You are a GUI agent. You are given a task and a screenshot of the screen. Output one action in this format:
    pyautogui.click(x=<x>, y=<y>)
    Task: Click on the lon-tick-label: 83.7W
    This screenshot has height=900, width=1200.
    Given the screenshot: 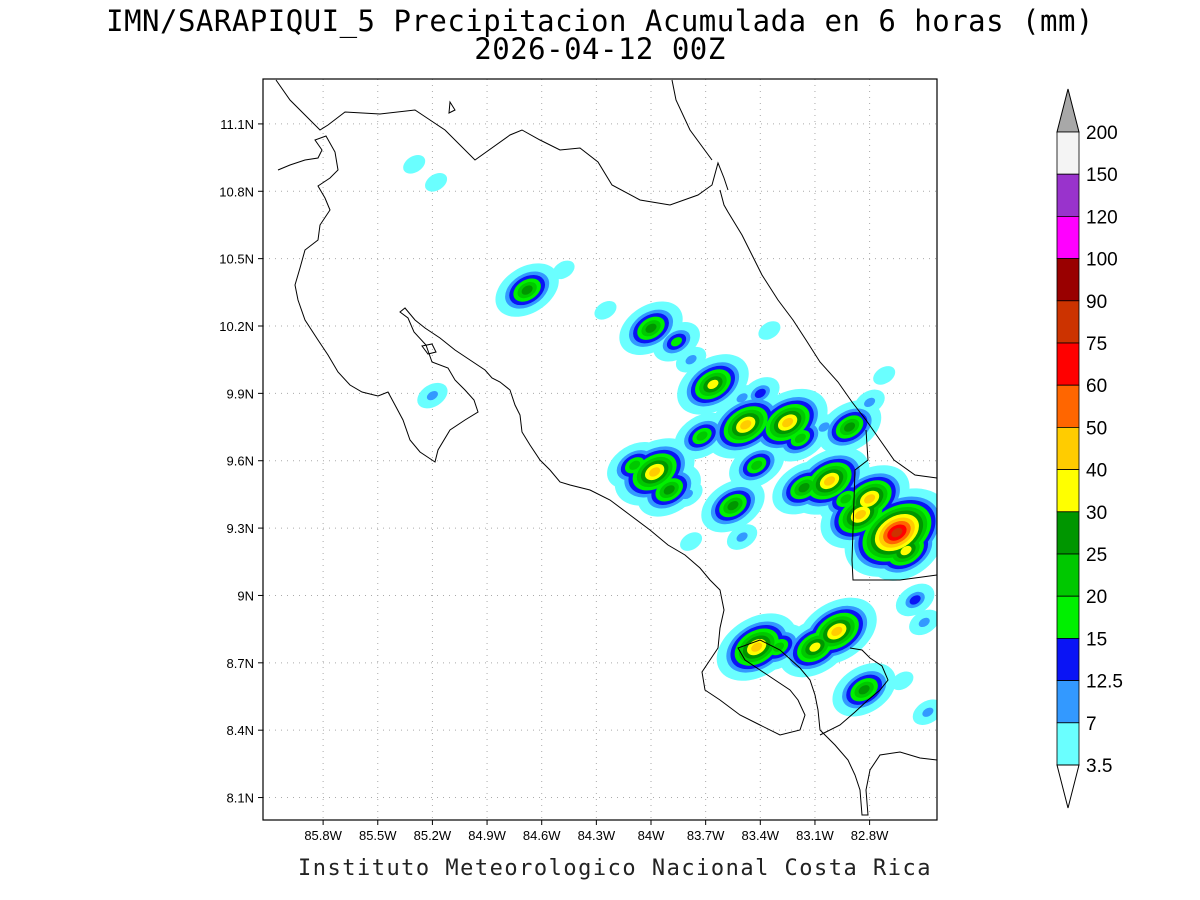 What is the action you would take?
    pyautogui.click(x=706, y=835)
    